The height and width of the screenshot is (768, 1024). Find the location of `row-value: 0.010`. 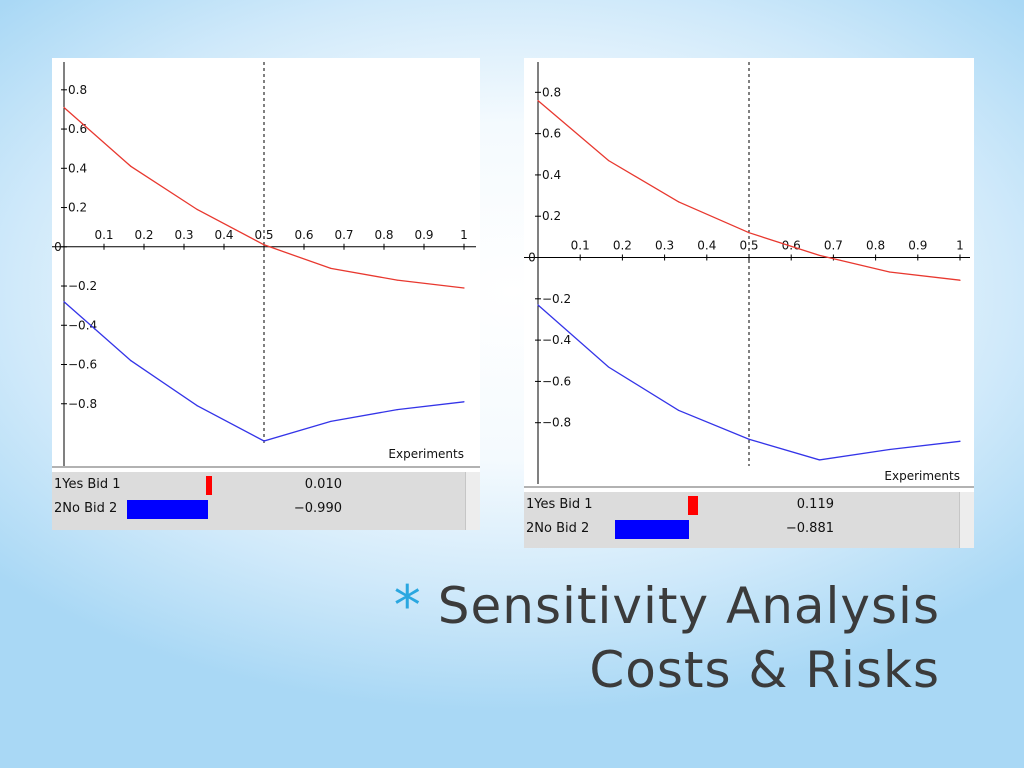

row-value: 0.010 is located at coordinates (323, 484).